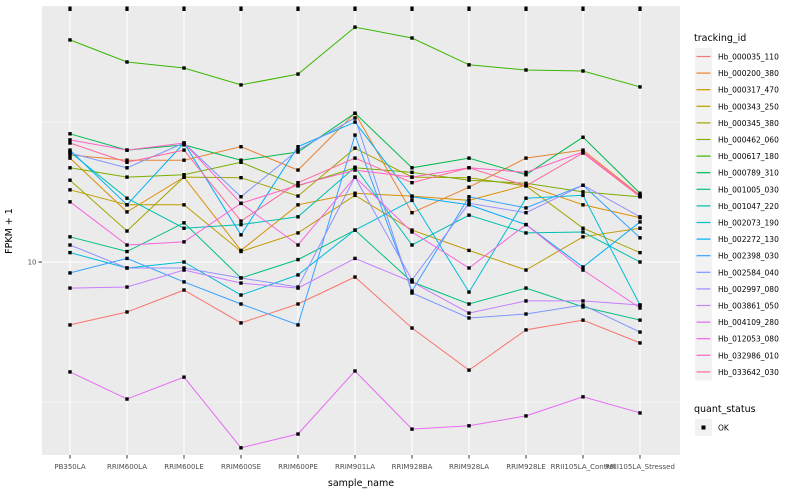 This screenshot has height=500, width=800. I want to click on legend-entry-label: Hb_000035_110, so click(748, 57).